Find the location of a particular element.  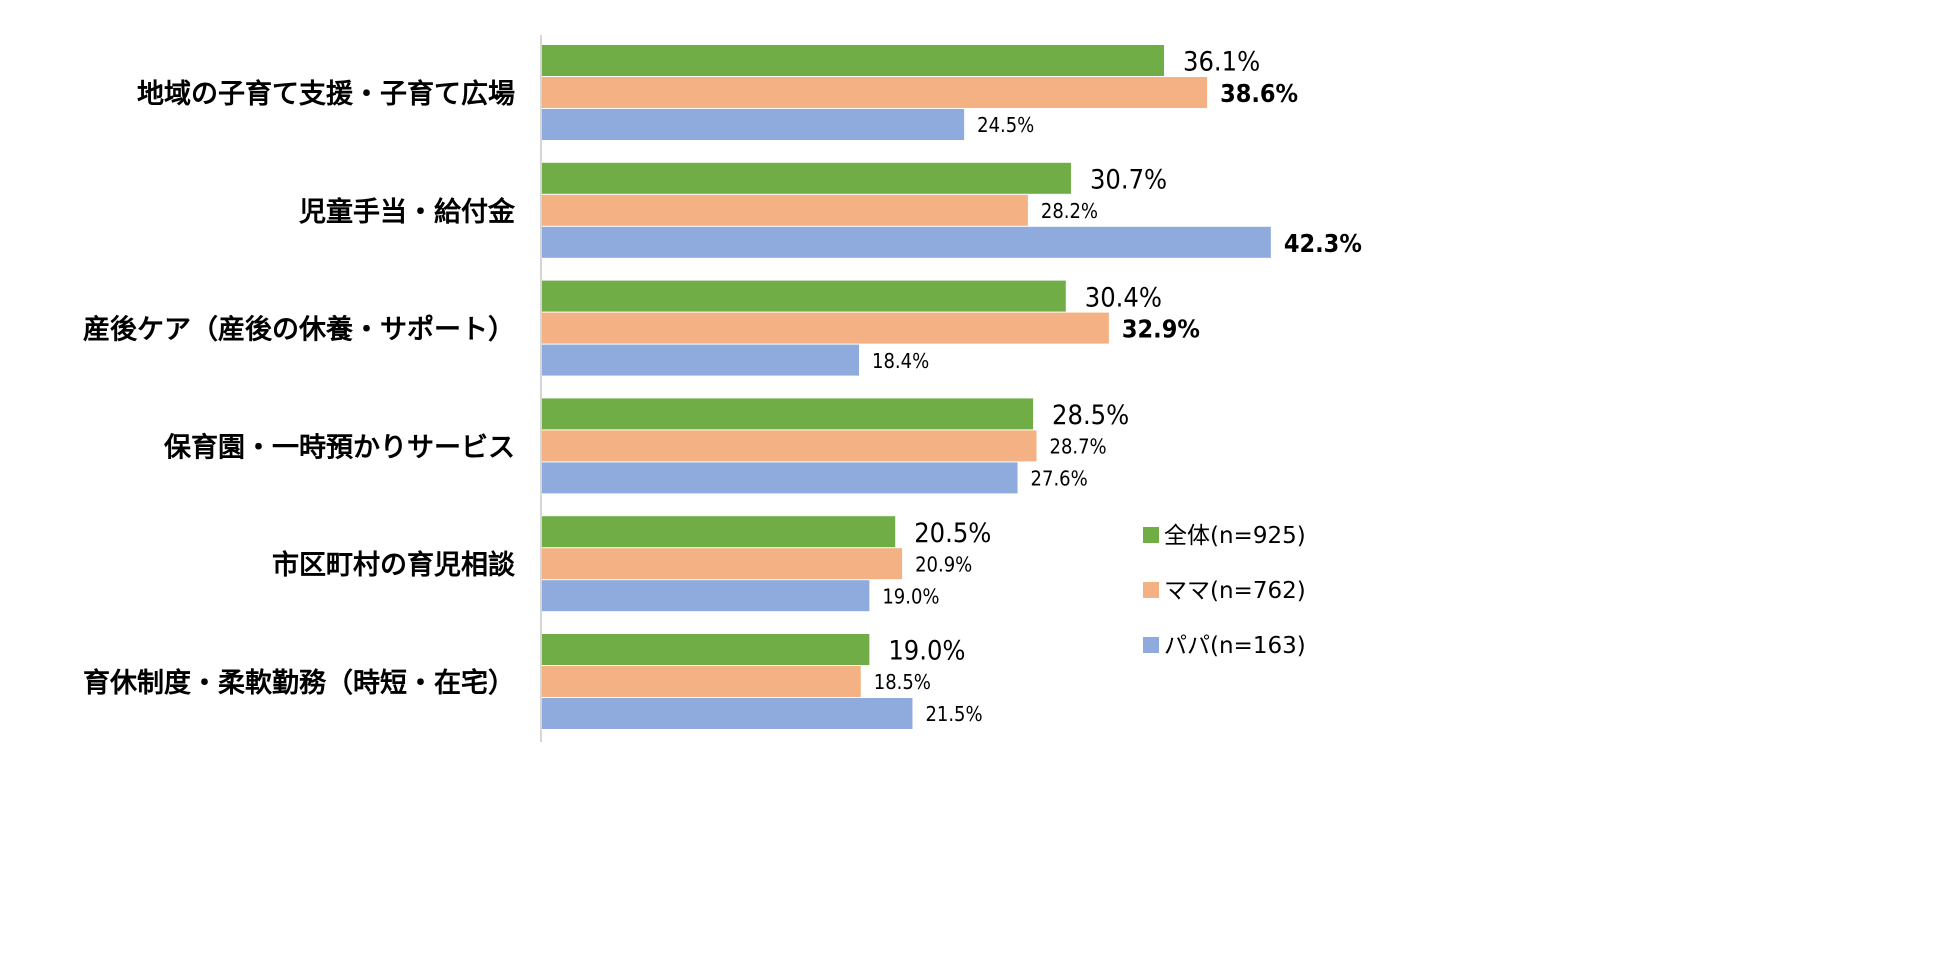

data-label: 30.7% is located at coordinates (1128, 180).